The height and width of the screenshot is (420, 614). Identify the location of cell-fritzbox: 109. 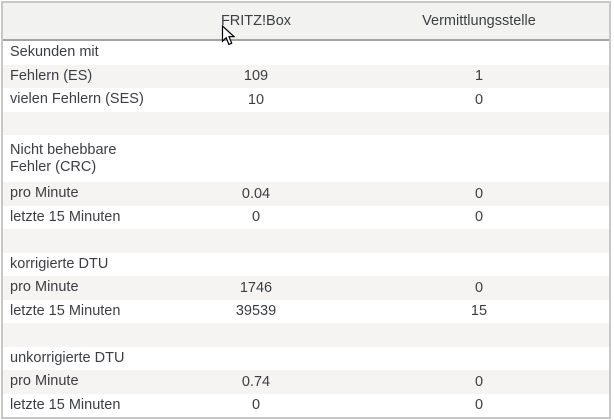
(256, 76).